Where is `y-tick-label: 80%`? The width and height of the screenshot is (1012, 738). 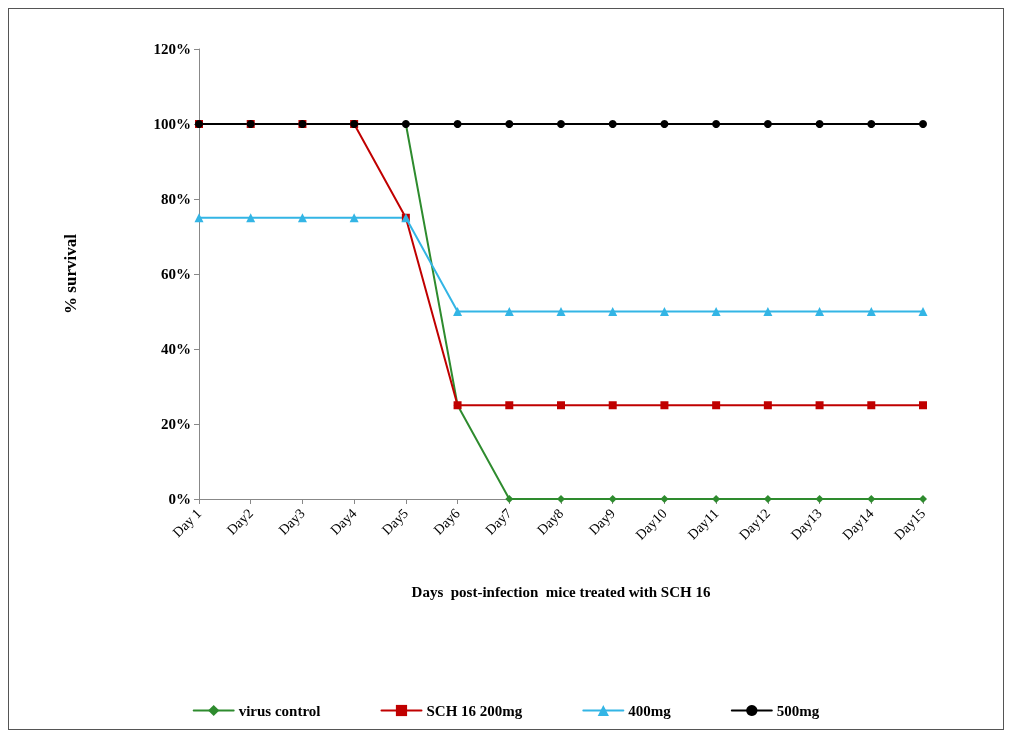
y-tick-label: 80% is located at coordinates (176, 199).